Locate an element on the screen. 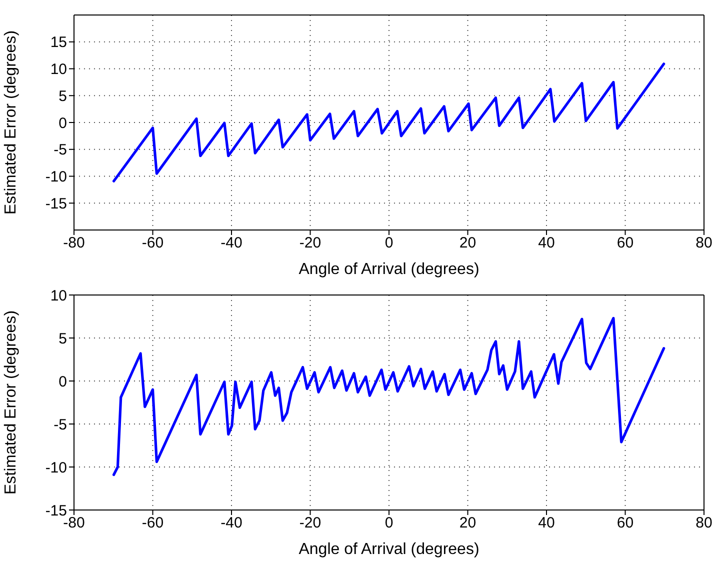  y-tick-label: 15 is located at coordinates (58, 43).